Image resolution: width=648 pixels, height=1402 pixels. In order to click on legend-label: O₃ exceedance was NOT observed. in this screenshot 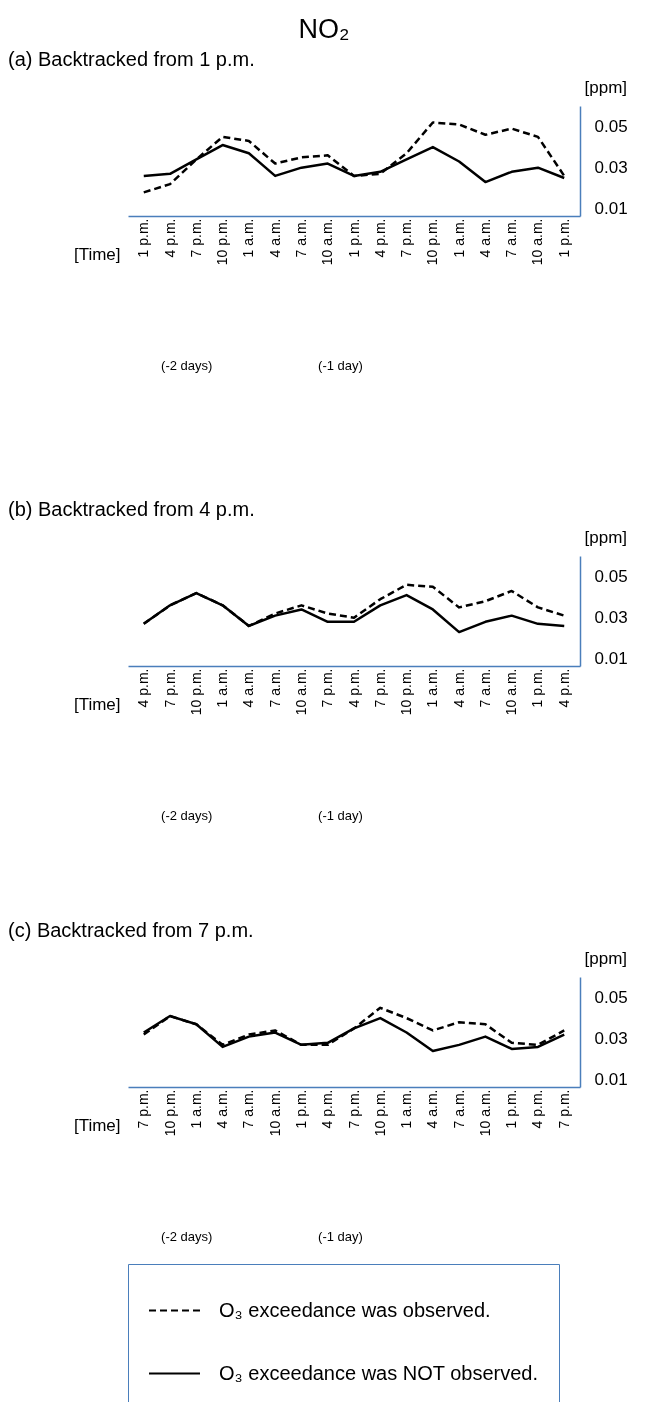, I will do `click(379, 1372)`.